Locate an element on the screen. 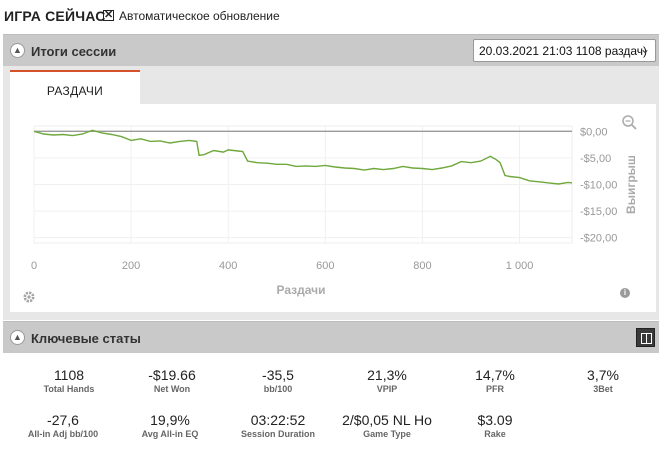 This screenshot has height=453, width=664. stat-session-duration: 03:22:52 Session Duration is located at coordinates (278, 425).